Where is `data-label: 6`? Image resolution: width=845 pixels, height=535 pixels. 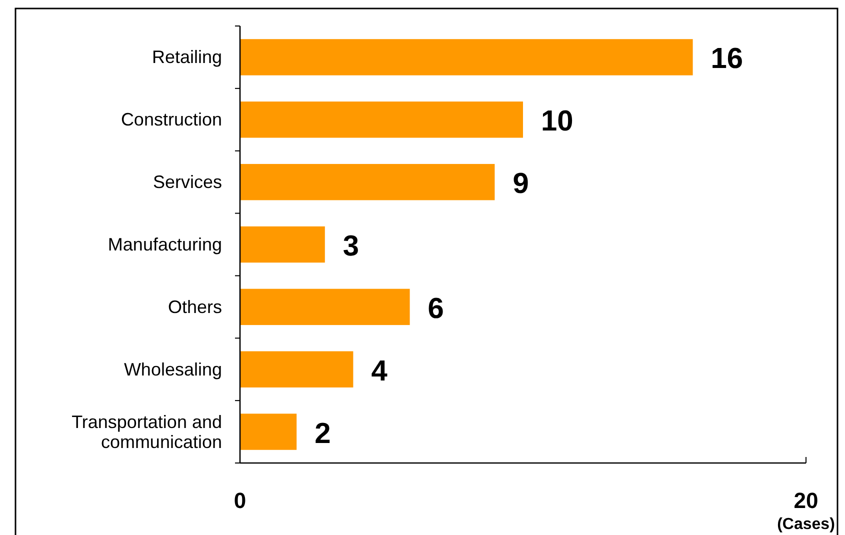
data-label: 6 is located at coordinates (436, 308).